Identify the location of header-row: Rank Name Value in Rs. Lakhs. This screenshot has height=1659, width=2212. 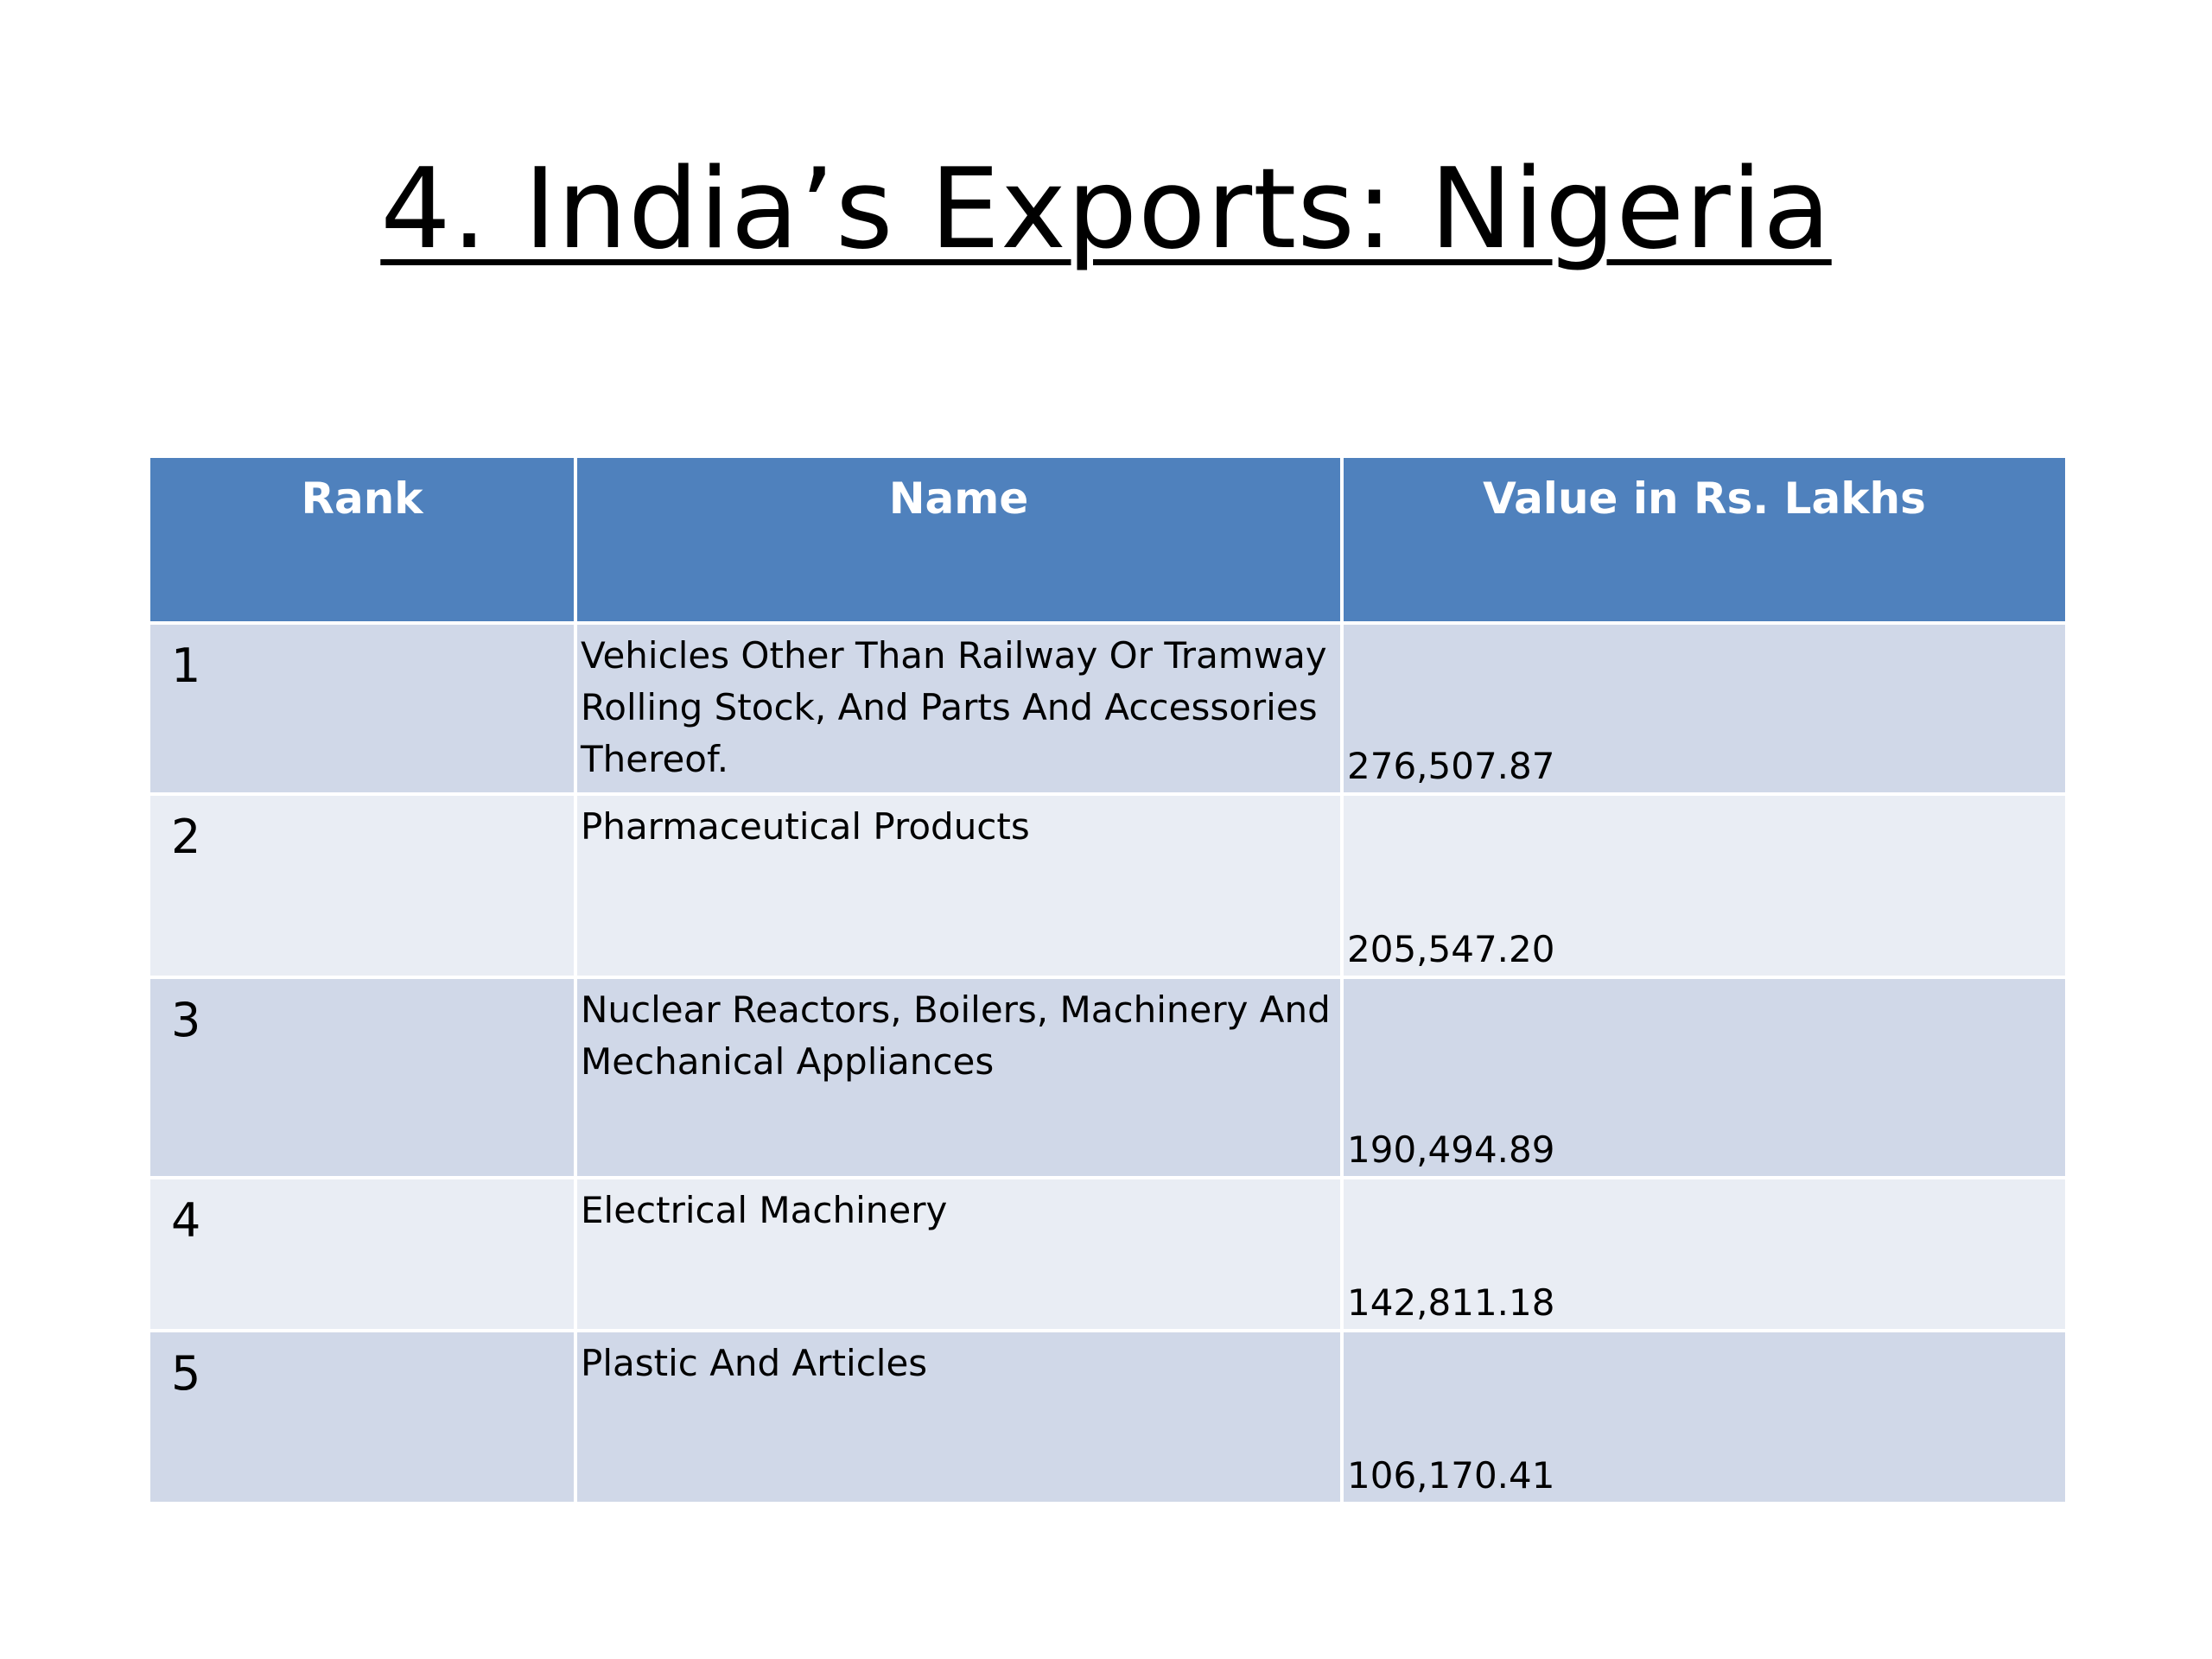
(1107, 539).